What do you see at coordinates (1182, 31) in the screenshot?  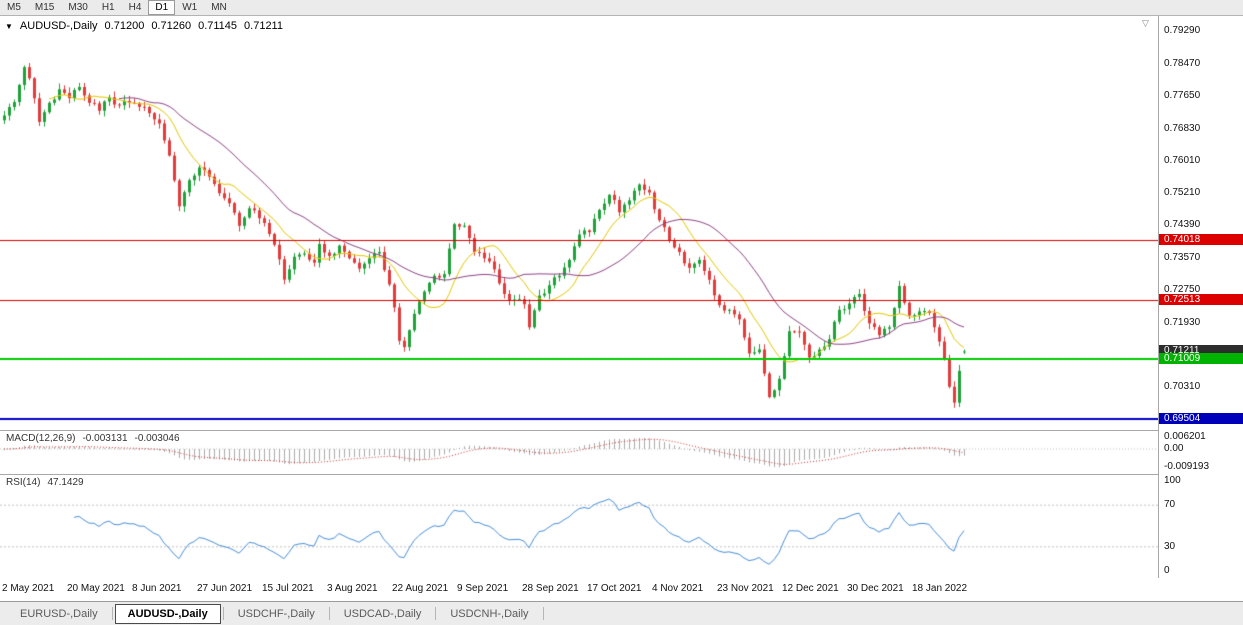 I see `price-tick: 0.79290` at bounding box center [1182, 31].